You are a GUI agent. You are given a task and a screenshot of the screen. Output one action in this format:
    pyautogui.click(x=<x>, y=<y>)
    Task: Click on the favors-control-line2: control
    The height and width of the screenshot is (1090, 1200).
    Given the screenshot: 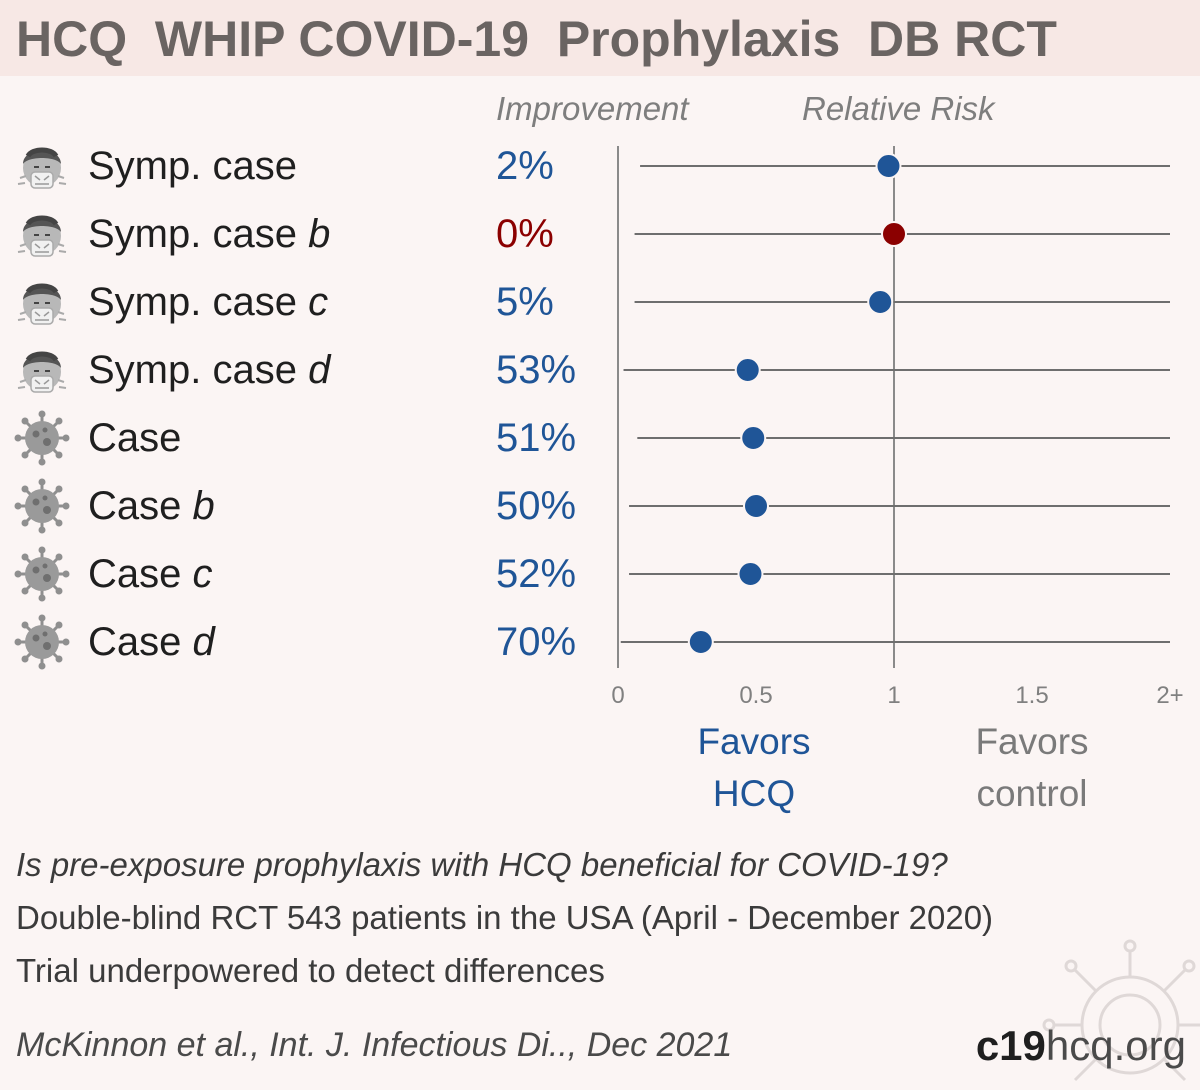 What is the action you would take?
    pyautogui.click(x=1032, y=793)
    